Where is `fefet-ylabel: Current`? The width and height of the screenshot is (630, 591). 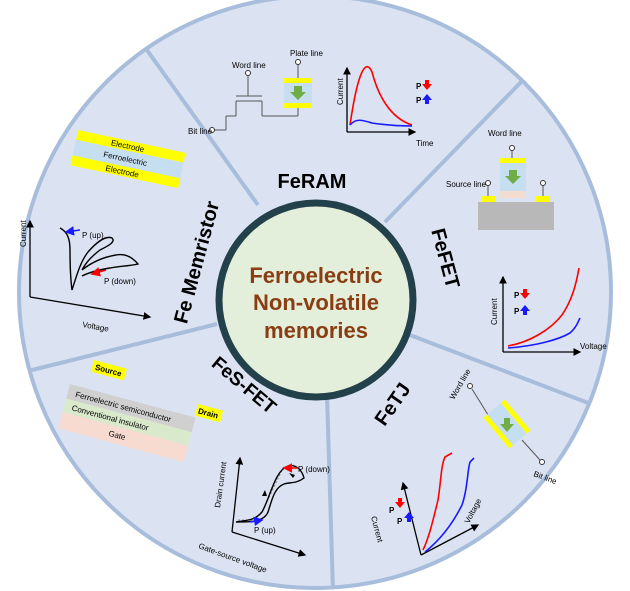
fefet-ylabel: Current is located at coordinates (494, 311).